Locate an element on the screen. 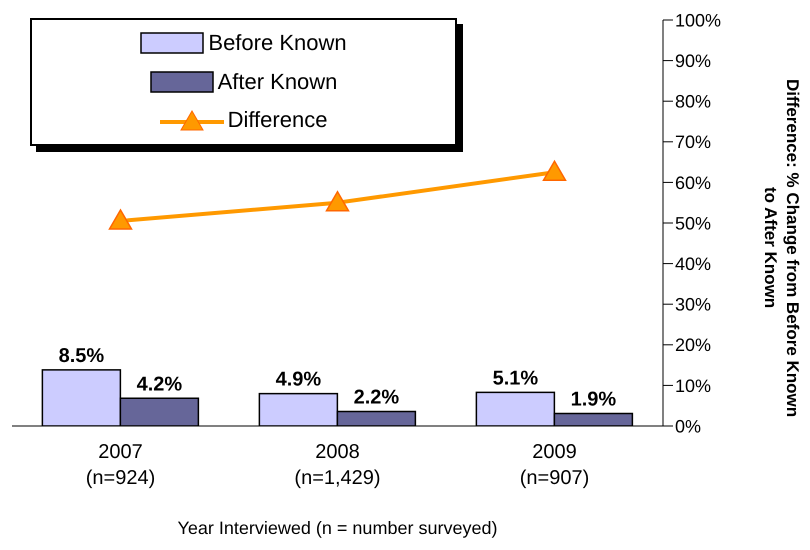  data-label: 1.9% is located at coordinates (593, 399).